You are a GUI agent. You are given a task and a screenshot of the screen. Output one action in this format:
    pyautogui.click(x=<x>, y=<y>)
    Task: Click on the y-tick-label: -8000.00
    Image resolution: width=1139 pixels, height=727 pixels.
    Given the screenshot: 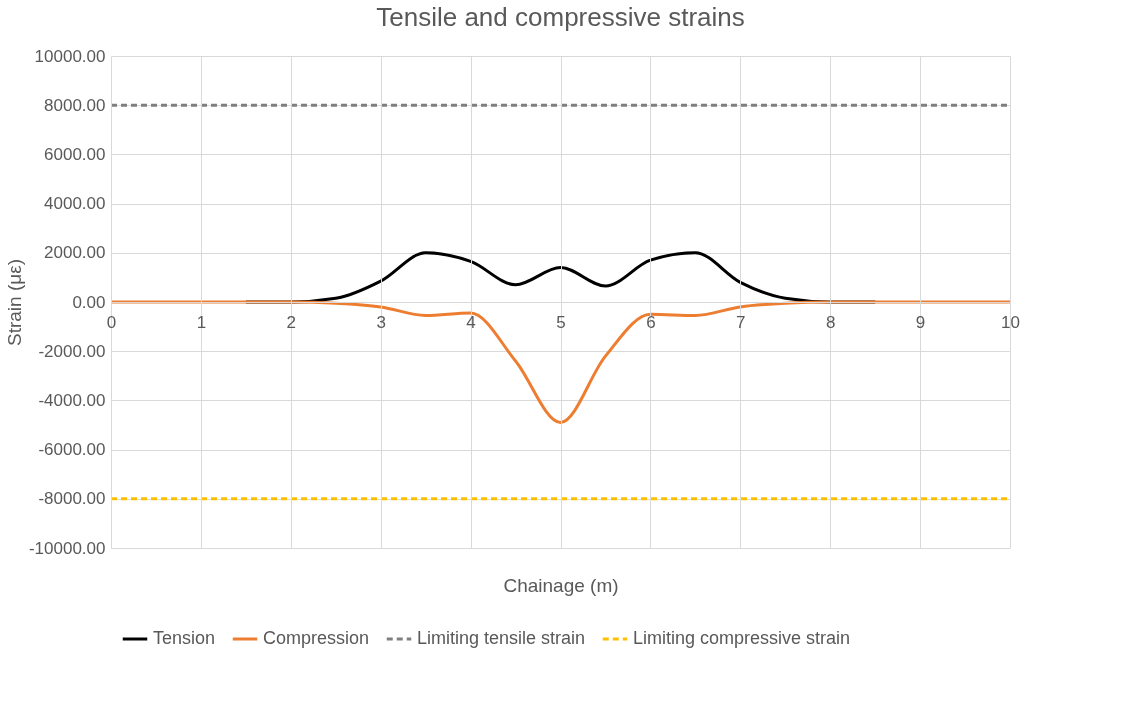 What is the action you would take?
    pyautogui.click(x=72, y=499)
    